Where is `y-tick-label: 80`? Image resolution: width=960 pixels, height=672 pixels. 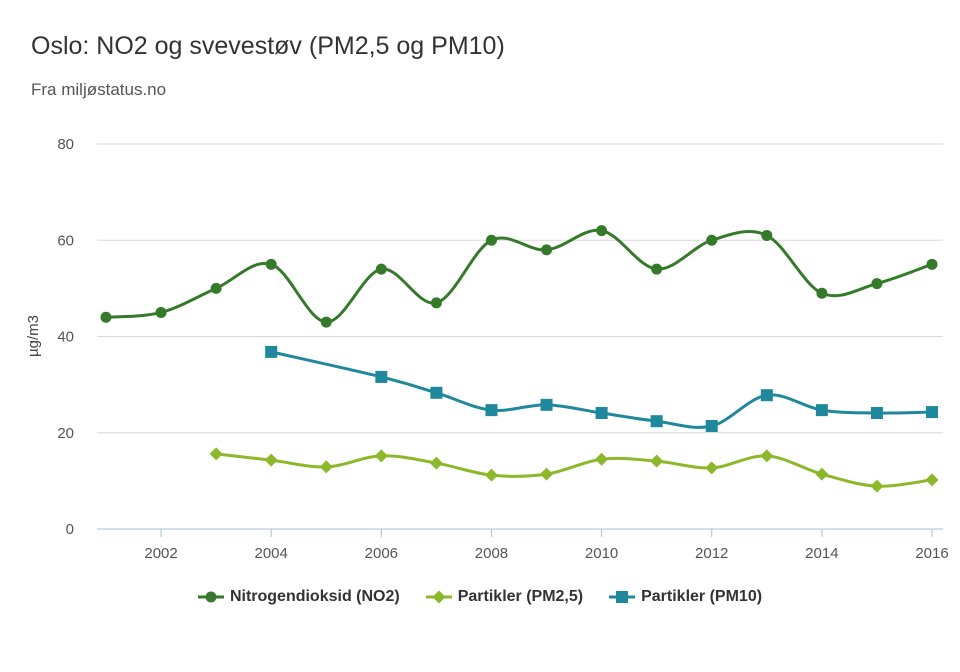 y-tick-label: 80 is located at coordinates (65, 144).